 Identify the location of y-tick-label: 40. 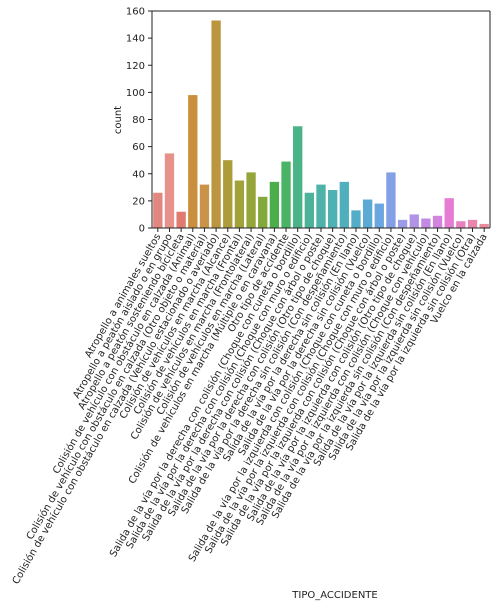
(138, 174).